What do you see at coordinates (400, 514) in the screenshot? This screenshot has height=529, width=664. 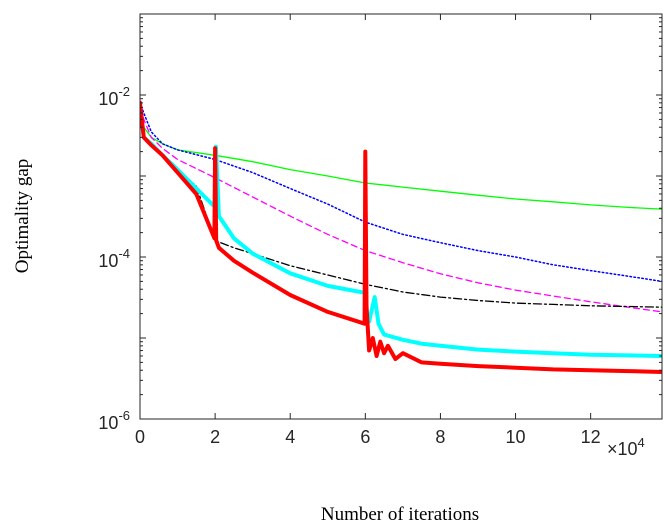 I see `x-axis-title: Number of iterations` at bounding box center [400, 514].